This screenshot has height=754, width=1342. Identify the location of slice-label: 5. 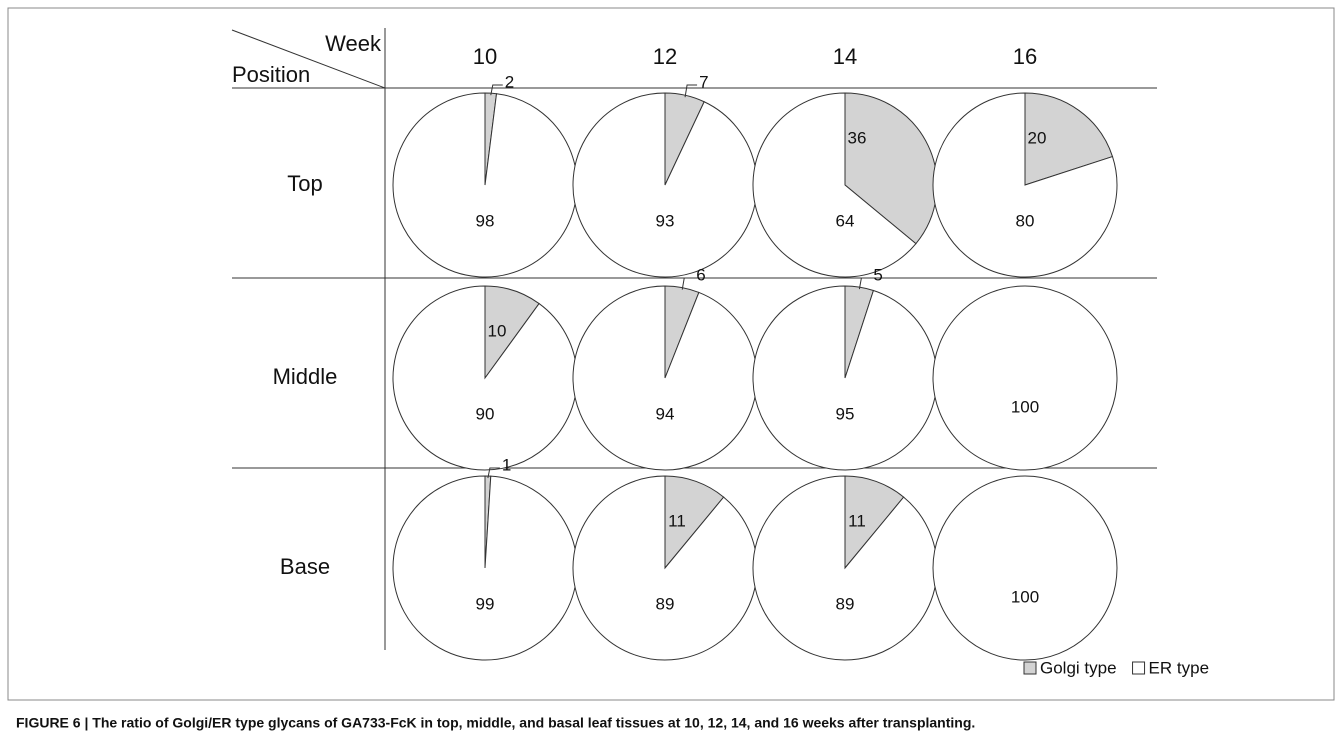
(877, 274).